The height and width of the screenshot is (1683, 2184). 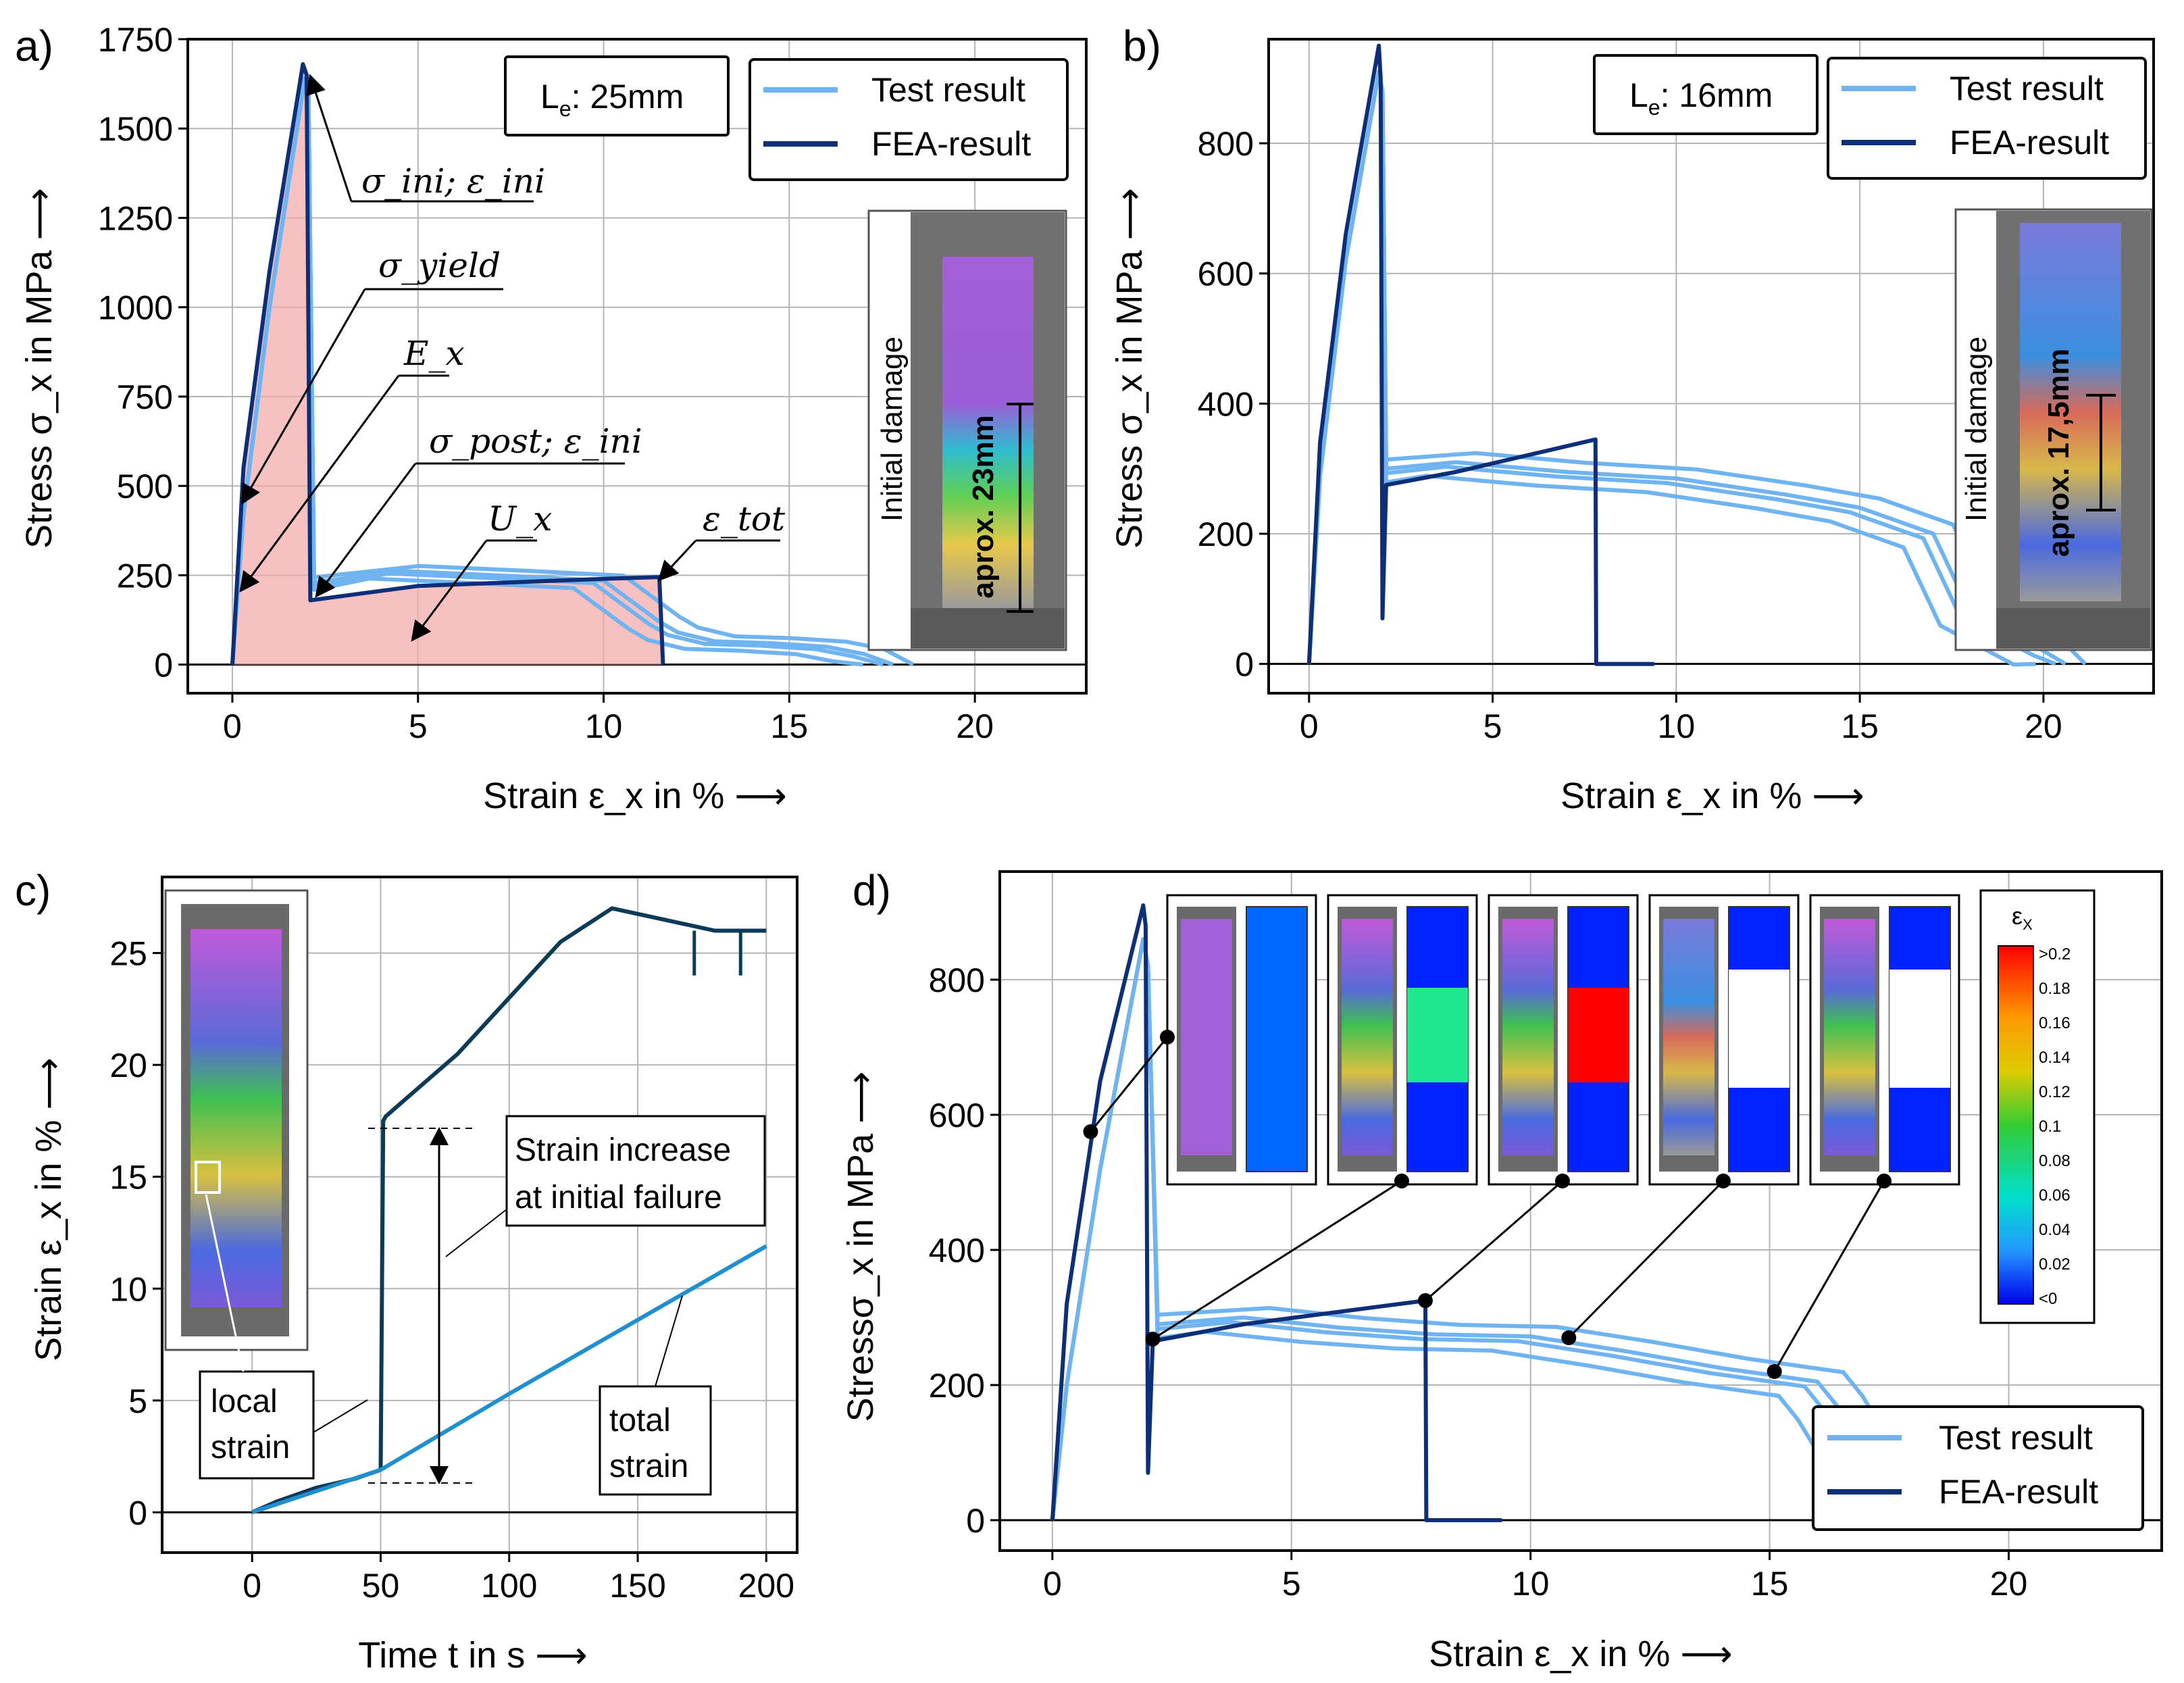 I want to click on annotation-total-strain-line2: strain, so click(x=648, y=1466).